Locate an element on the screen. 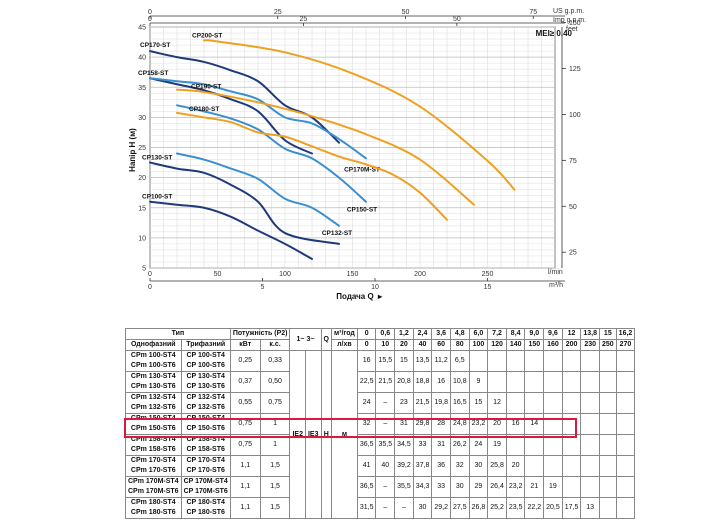  single-phase-model: CPm 158-ST4 CPm 158-ST6 is located at coordinates (153, 445).